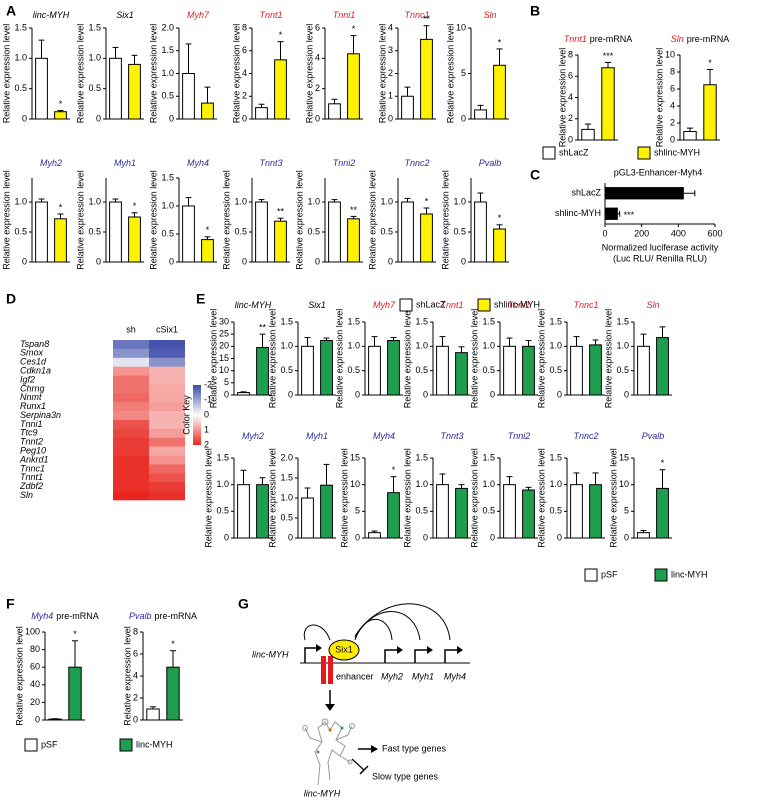 This screenshot has width=757, height=800. I want to click on enhancer-label: enhancer, so click(355, 676).